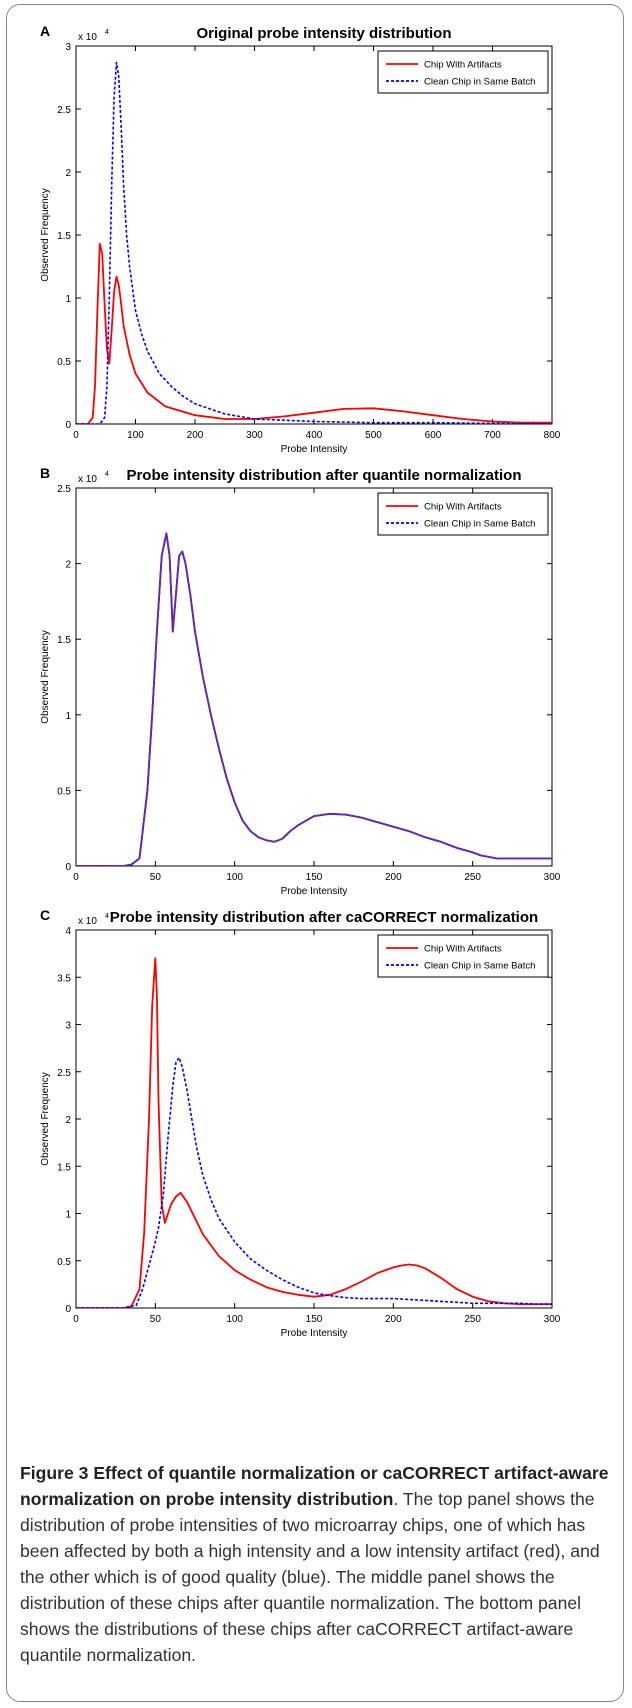  Describe the element at coordinates (64, 978) in the screenshot. I see `y-tick-label: 3.5` at that location.